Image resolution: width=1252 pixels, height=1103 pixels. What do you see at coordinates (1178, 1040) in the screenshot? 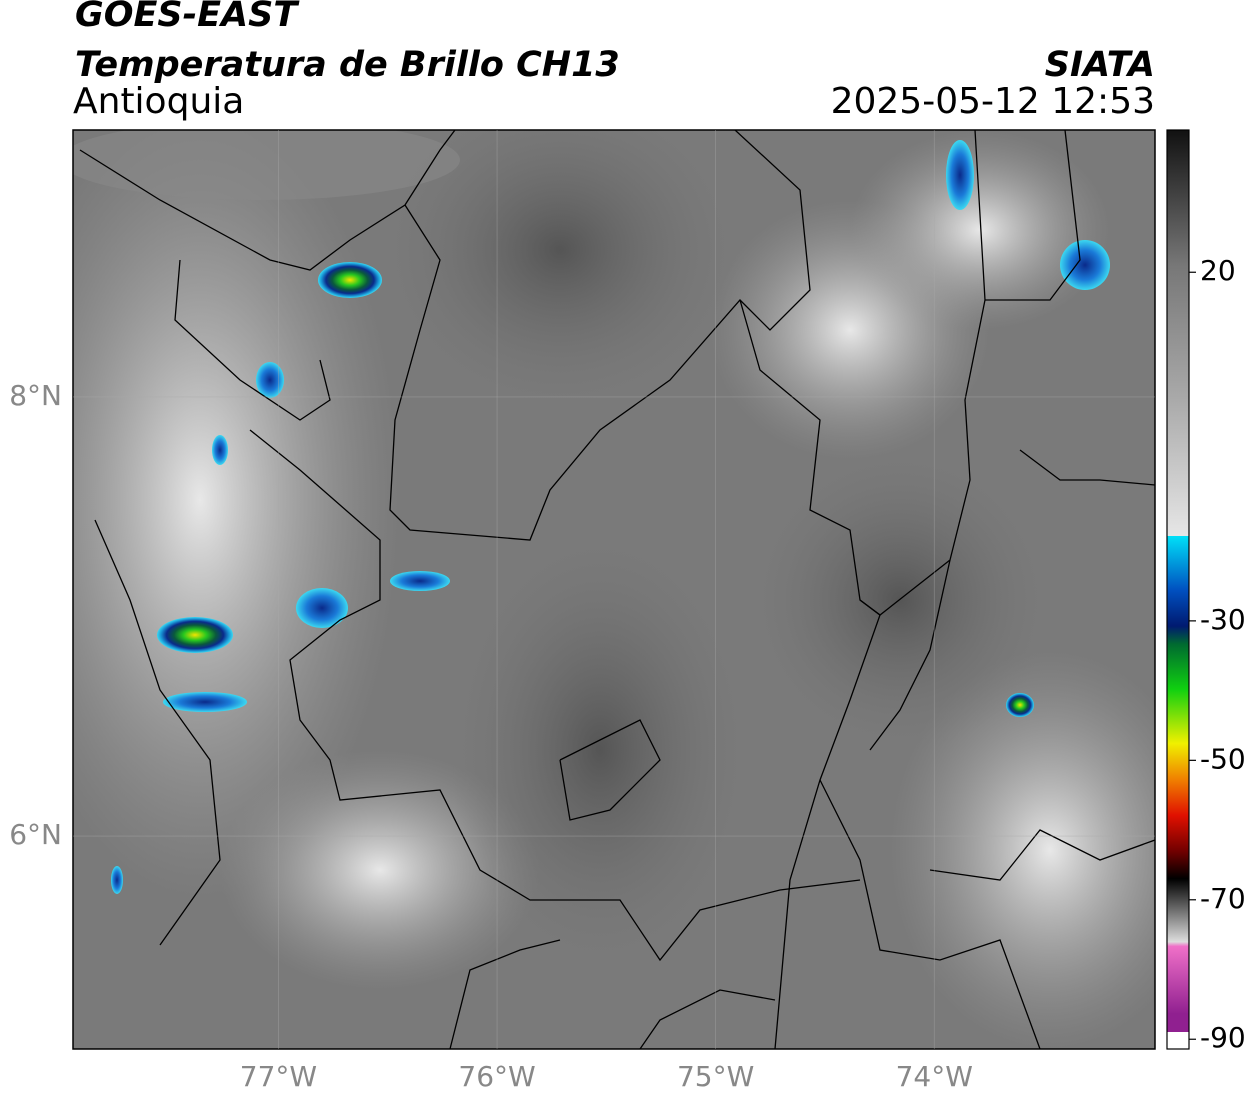
I see `colorbar-under` at bounding box center [1178, 1040].